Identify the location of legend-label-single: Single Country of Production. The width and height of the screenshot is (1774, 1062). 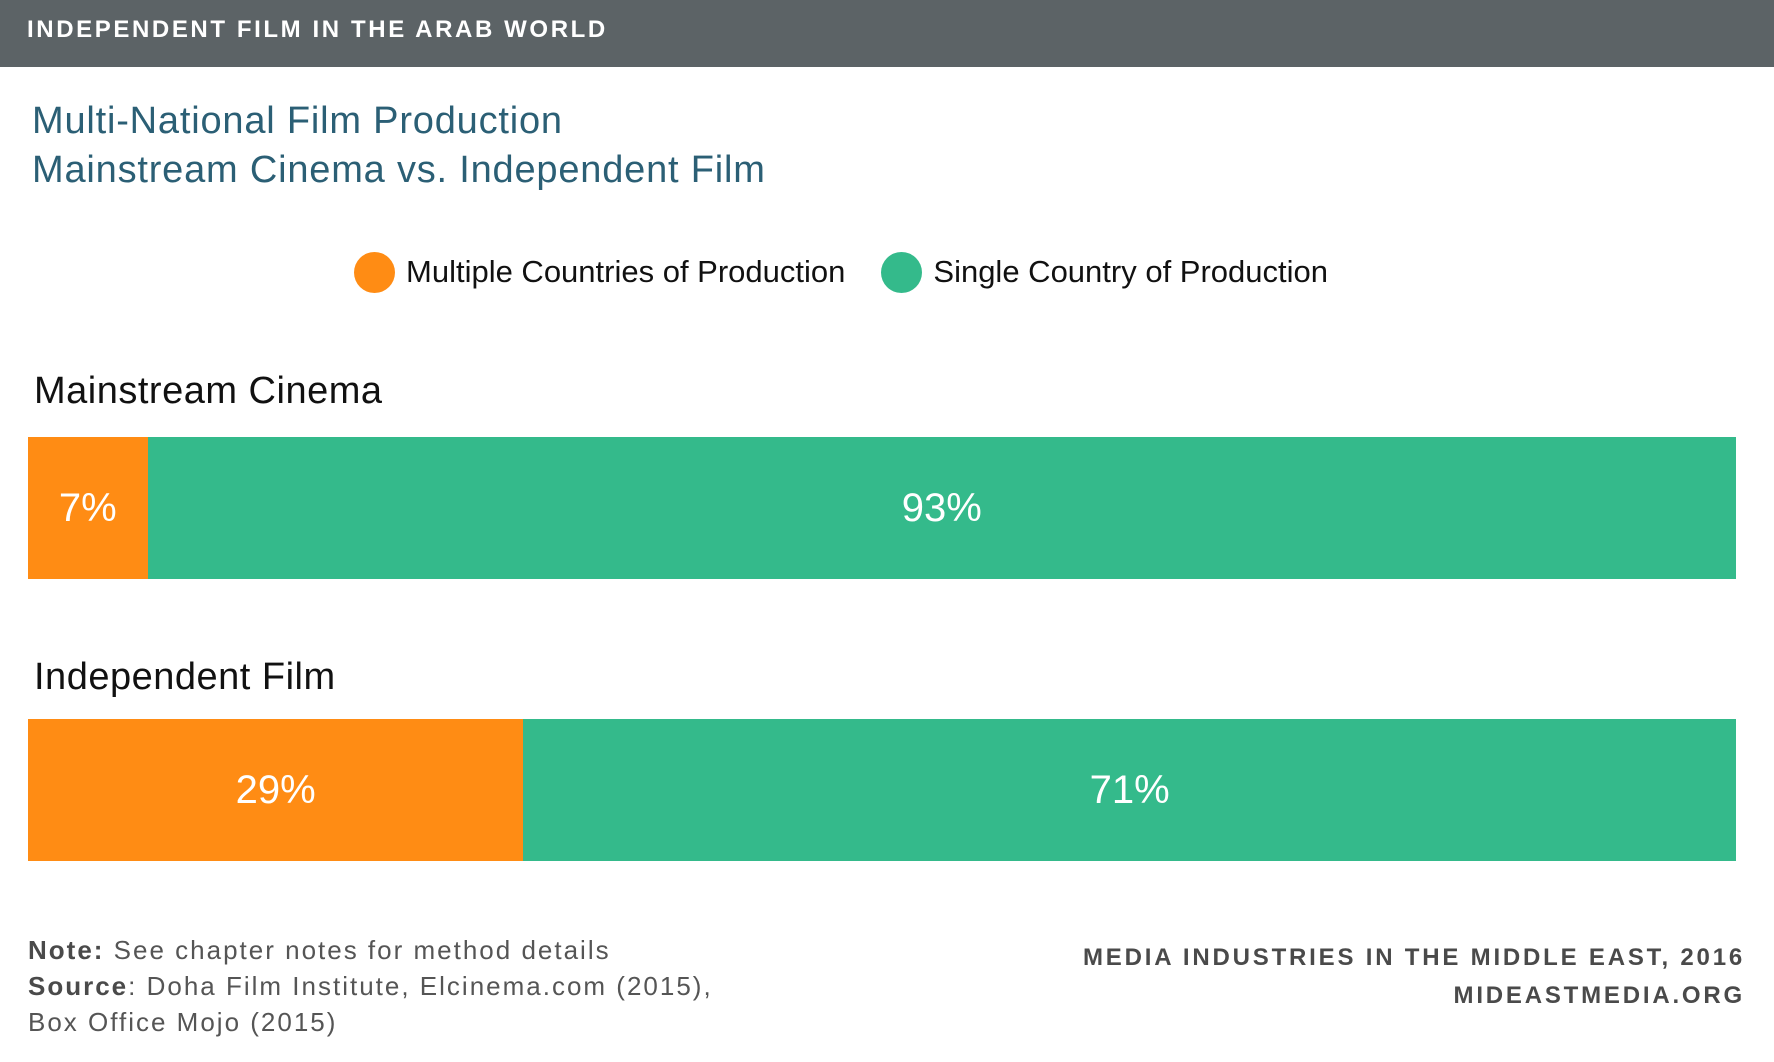
(1131, 271).